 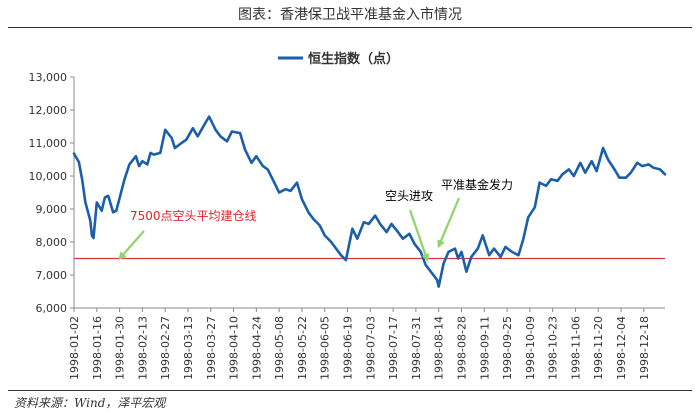 What do you see at coordinates (553, 348) in the screenshot?
I see `x-tick-label: 1998-10-23` at bounding box center [553, 348].